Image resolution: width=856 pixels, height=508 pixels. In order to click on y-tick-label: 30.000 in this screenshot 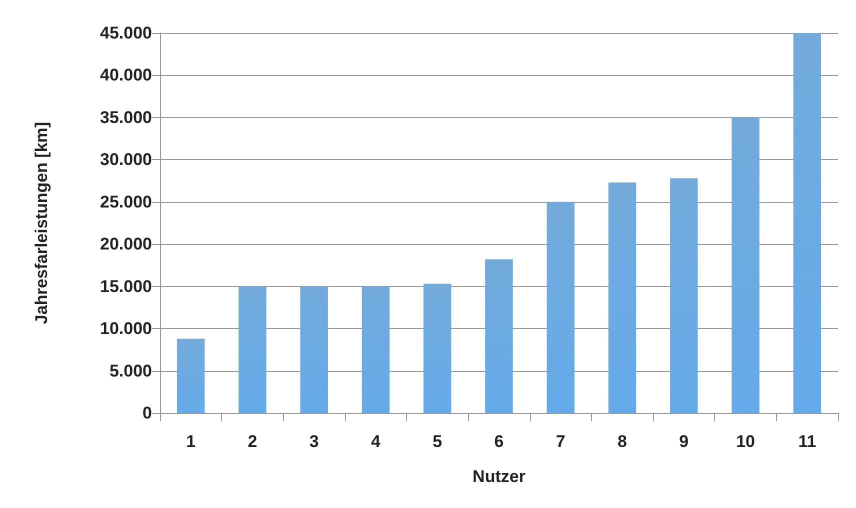, I will do `click(126, 160)`.